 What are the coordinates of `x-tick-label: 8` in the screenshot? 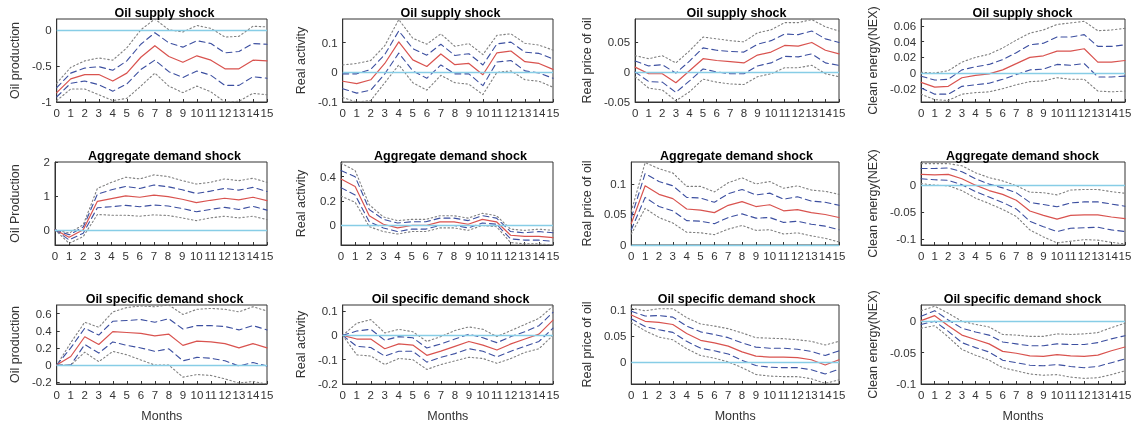 It's located at (455, 113).